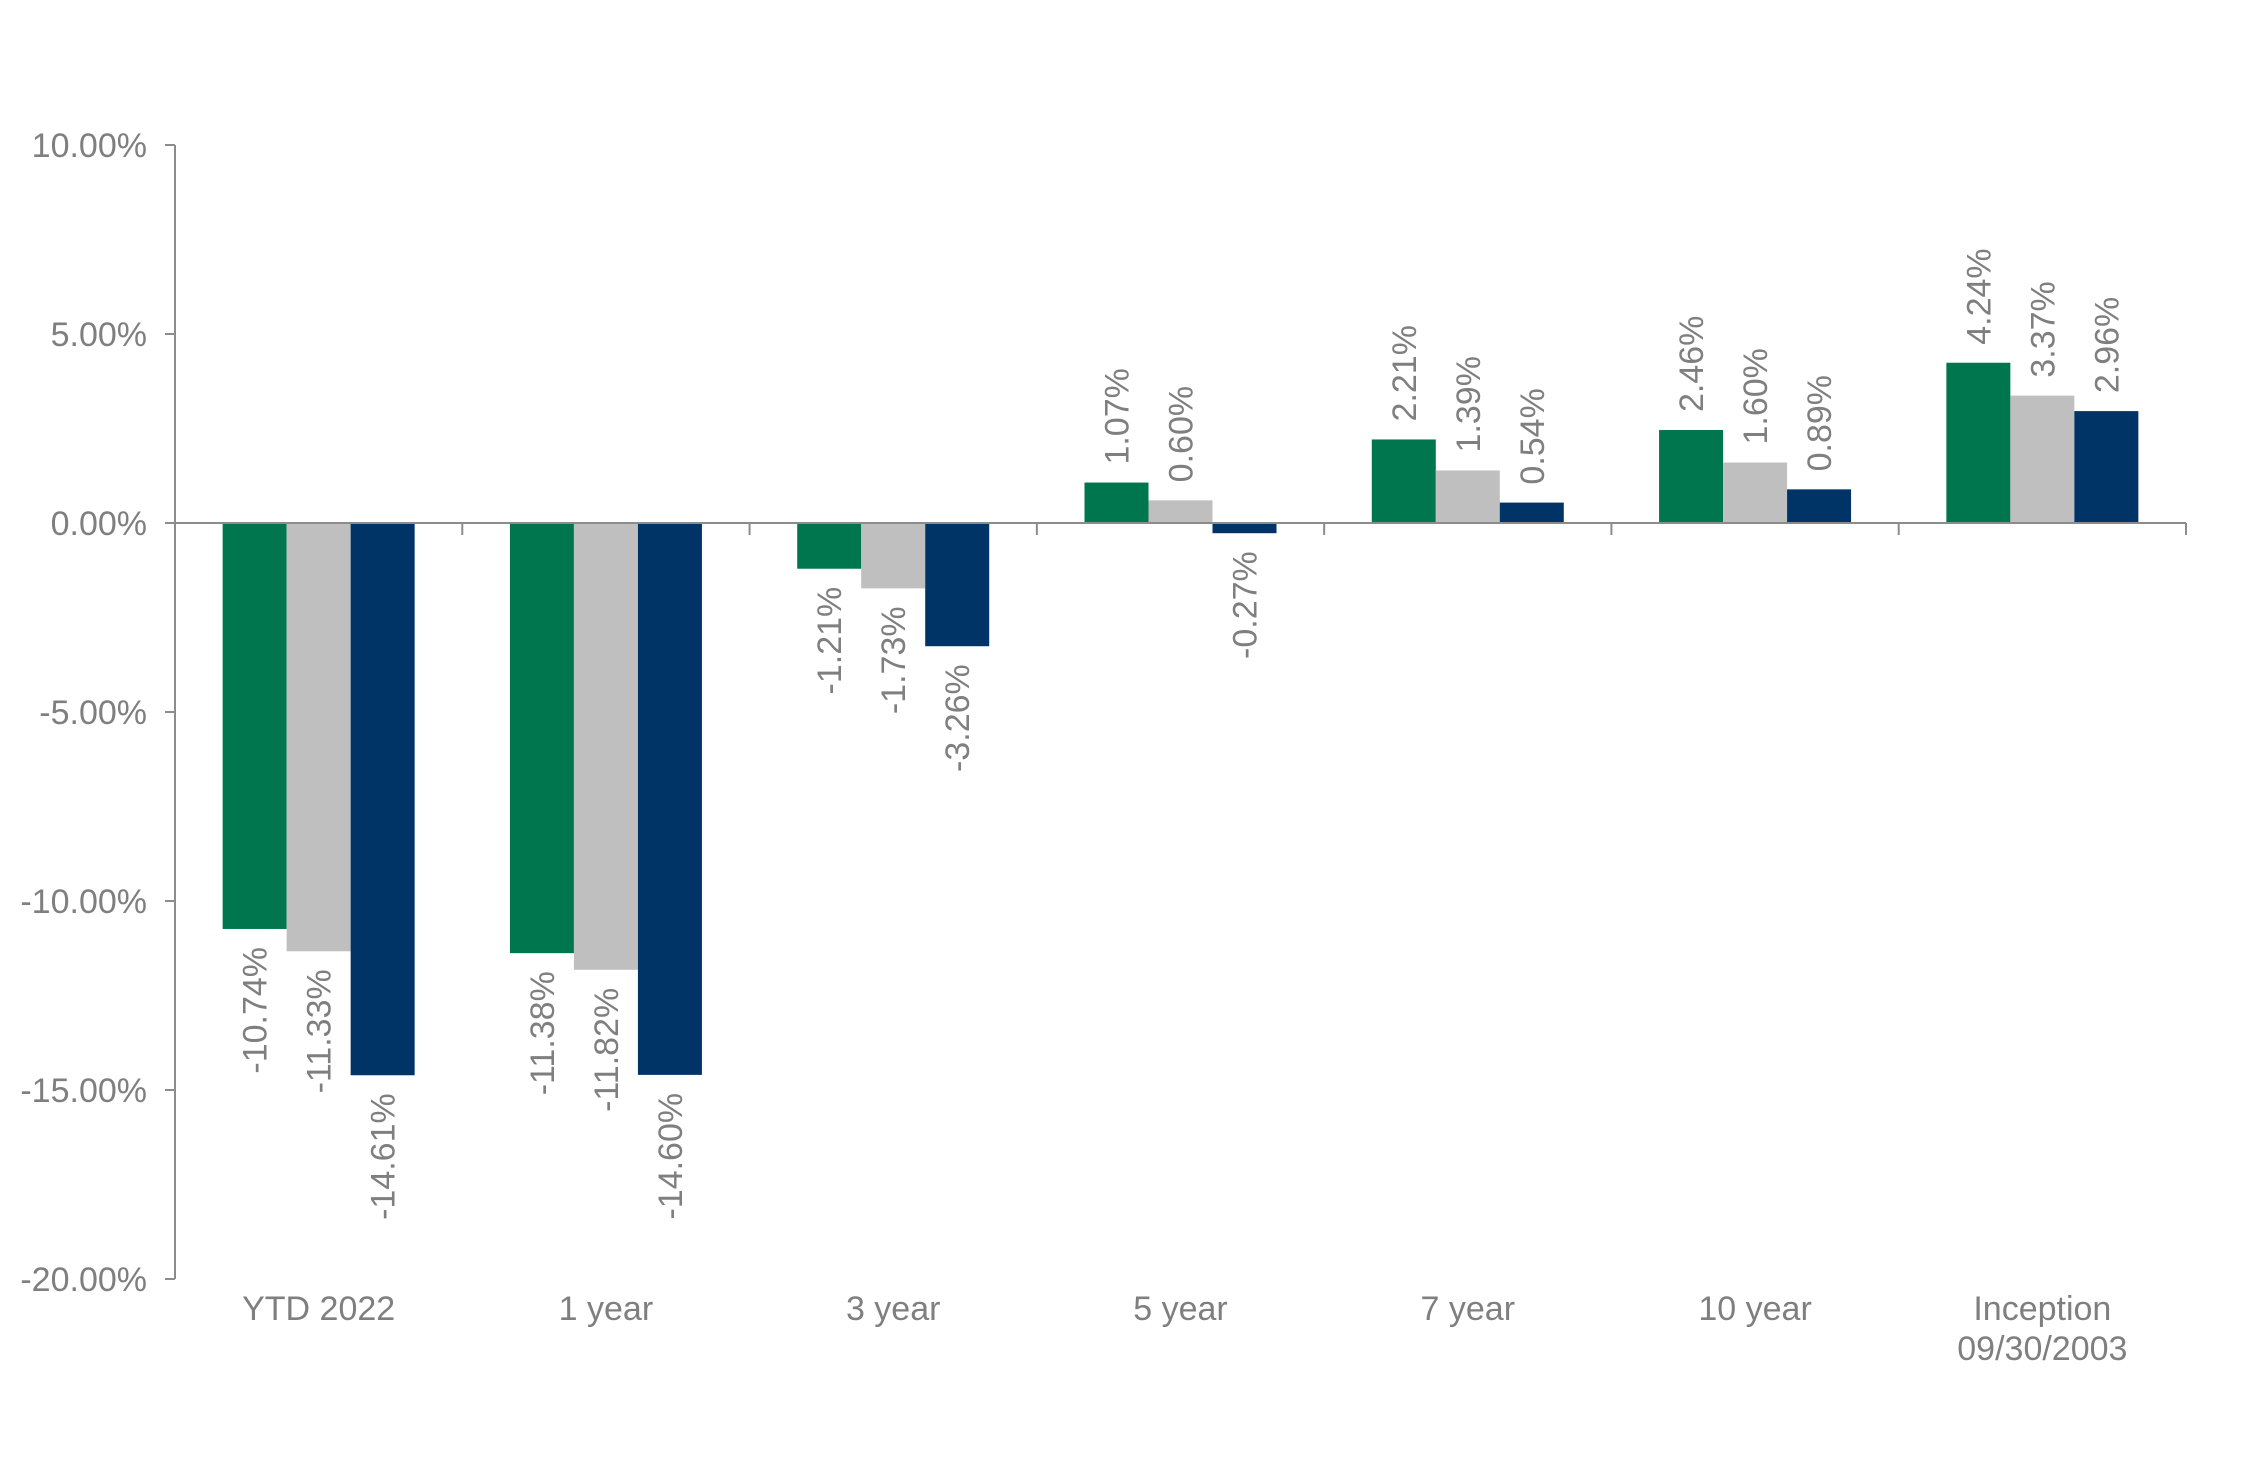  Describe the element at coordinates (99, 335) in the screenshot. I see `y-tick-label: 5.00%` at that location.